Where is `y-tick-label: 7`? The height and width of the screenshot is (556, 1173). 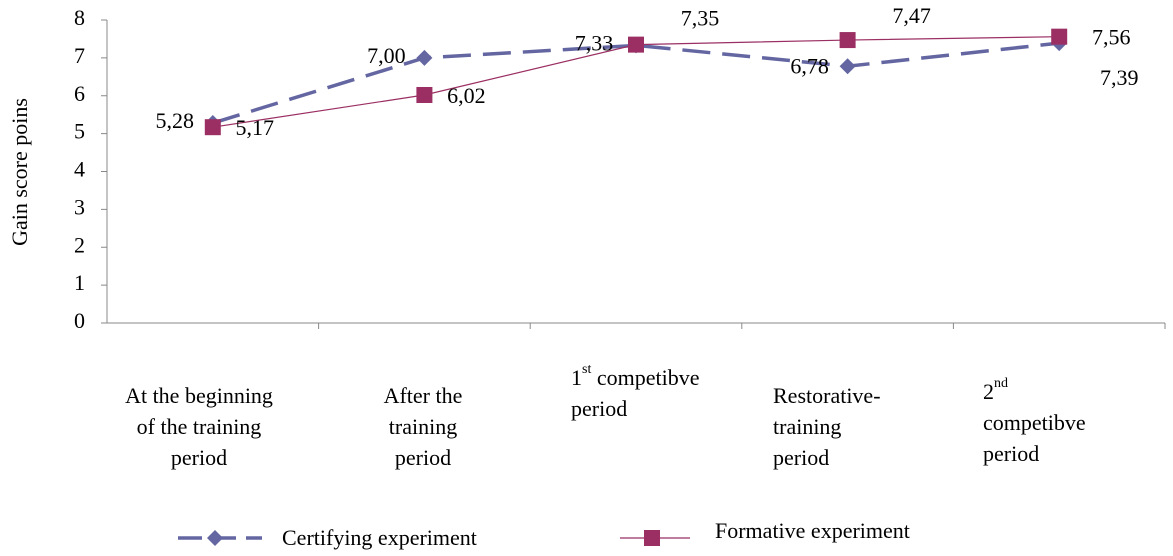
y-tick-label: 7 is located at coordinates (79, 55).